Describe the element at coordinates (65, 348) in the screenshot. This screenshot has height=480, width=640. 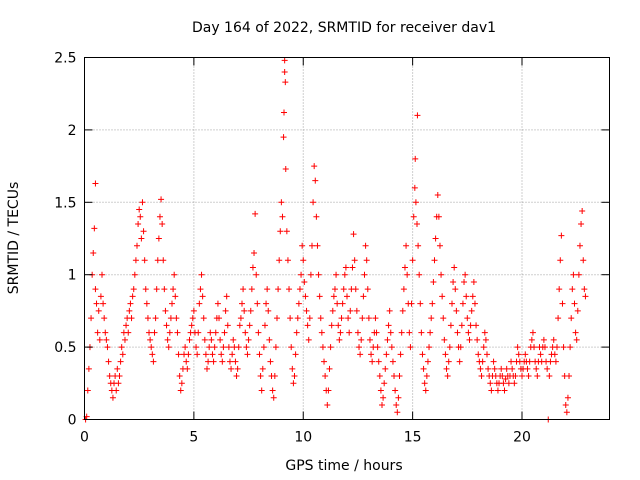
I see `y-tick-label: 0.5` at that location.